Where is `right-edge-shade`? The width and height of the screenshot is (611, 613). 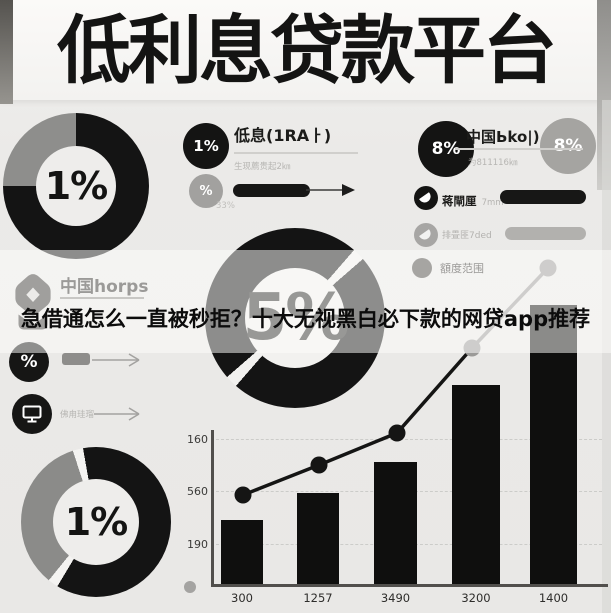 right-edge-shade is located at coordinates (606, 356).